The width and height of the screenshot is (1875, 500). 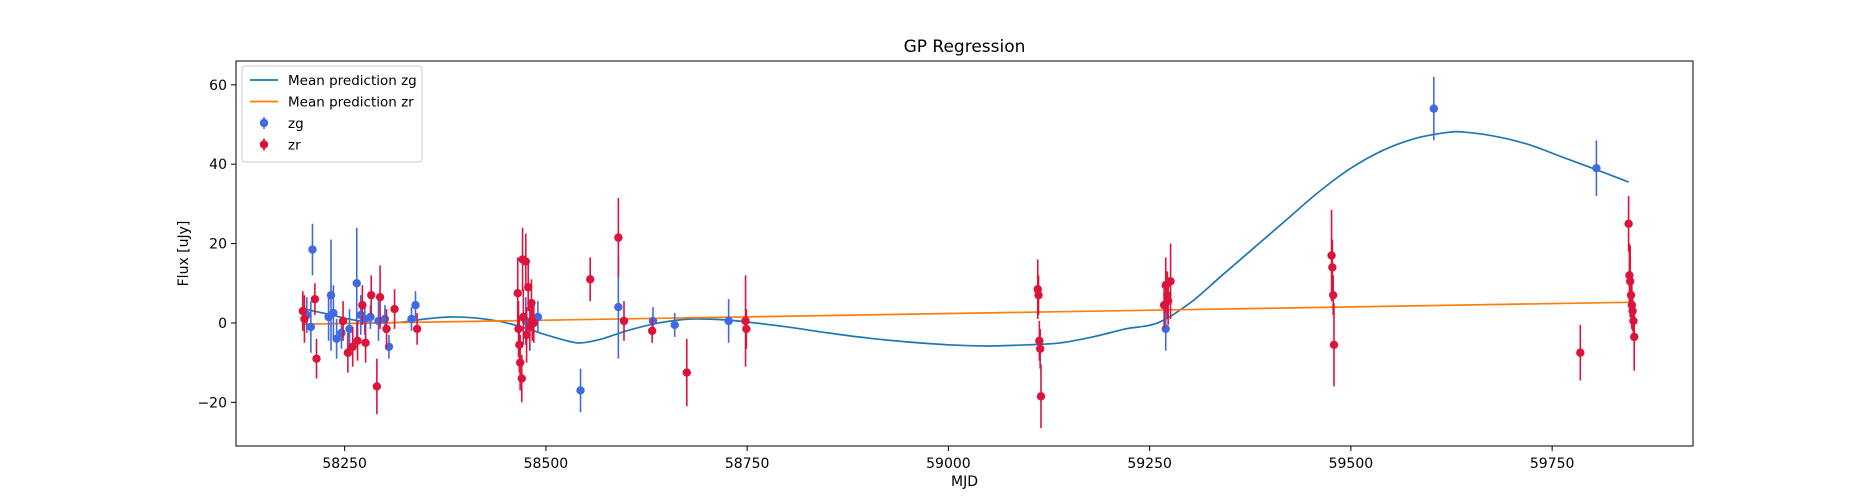 I want to click on legend-label: Mean prediction zr, so click(x=351, y=103).